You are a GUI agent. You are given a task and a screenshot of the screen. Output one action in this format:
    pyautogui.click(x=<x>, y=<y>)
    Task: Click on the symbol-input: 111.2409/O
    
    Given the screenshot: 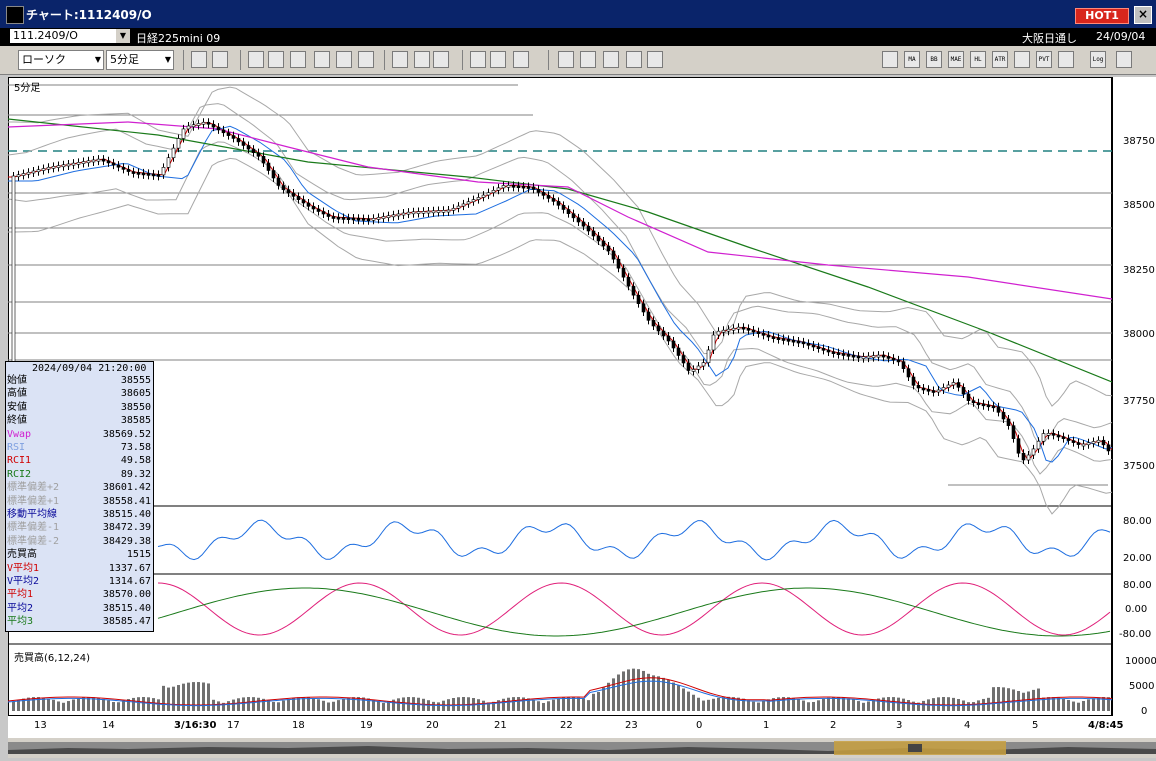 What is the action you would take?
    pyautogui.click(x=63, y=36)
    